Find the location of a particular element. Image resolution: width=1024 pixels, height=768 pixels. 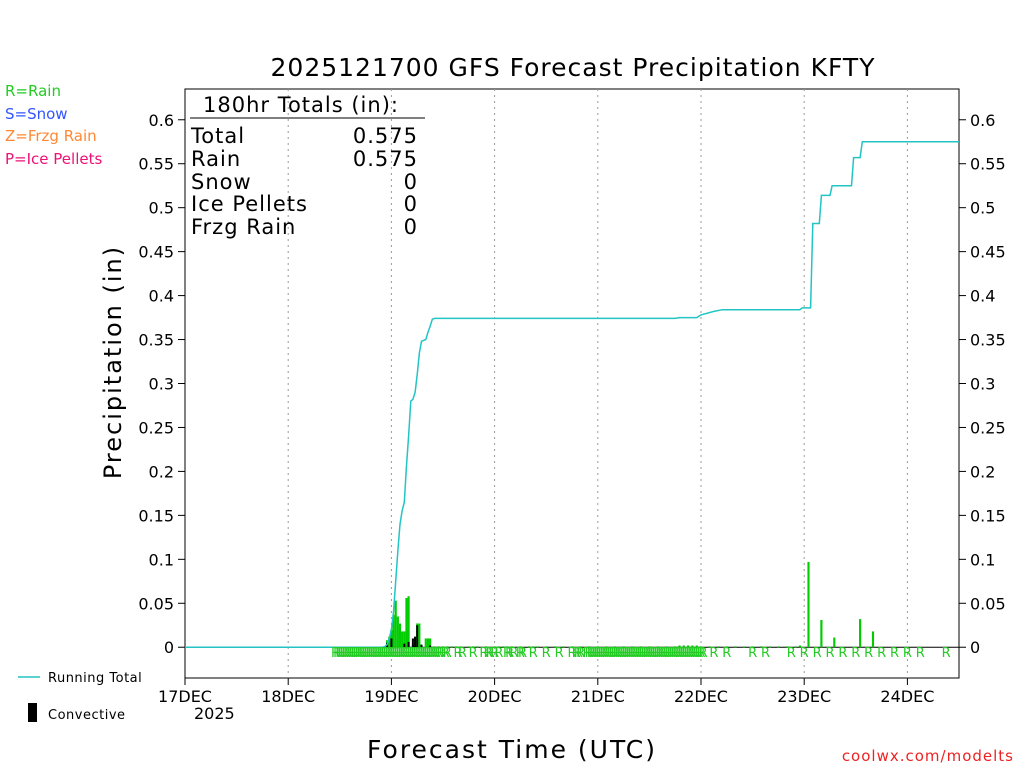

y-tick-label-right: 0.1 is located at coordinates (982, 559).